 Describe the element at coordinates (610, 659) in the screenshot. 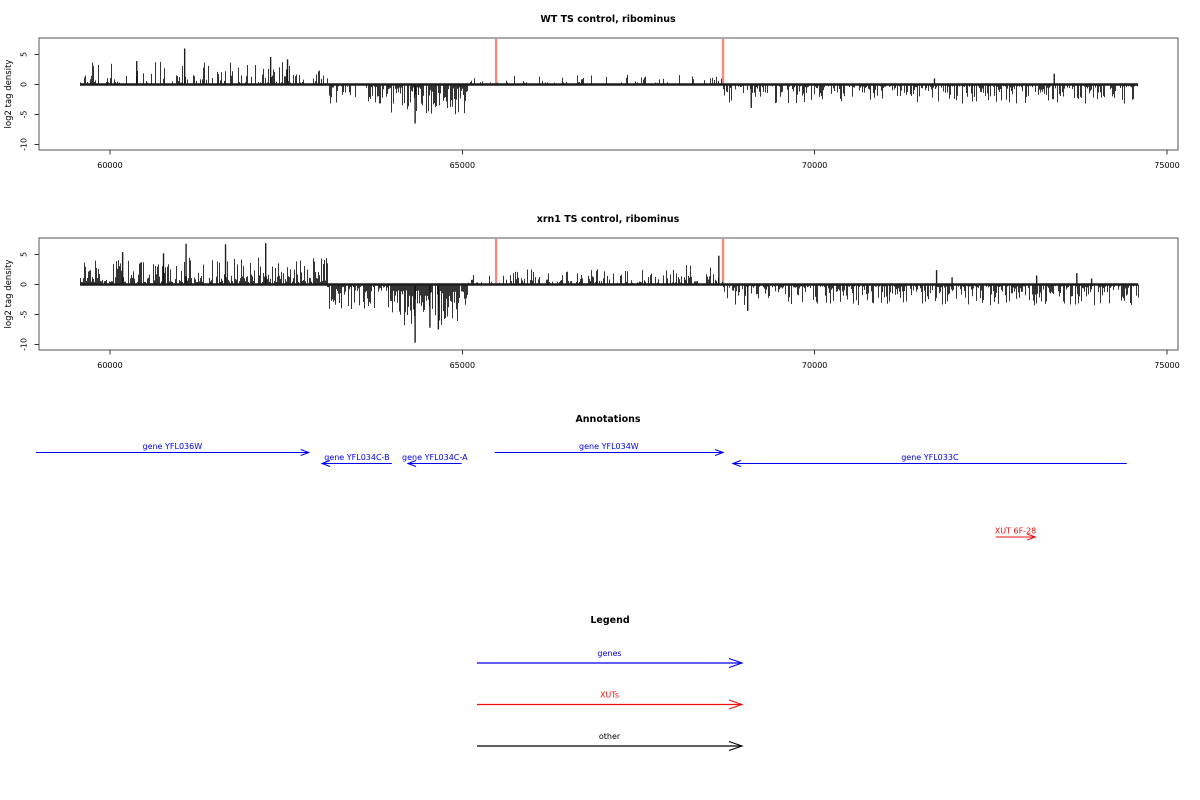

I see `legend-entry: genes` at that location.